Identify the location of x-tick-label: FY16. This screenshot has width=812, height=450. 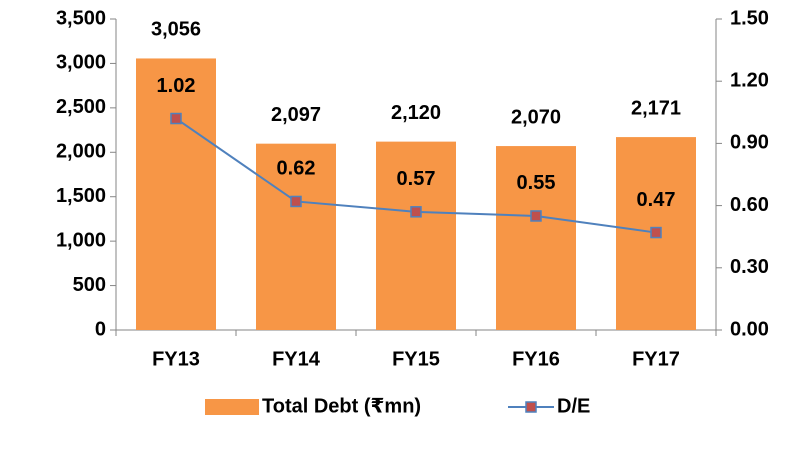
(536, 359).